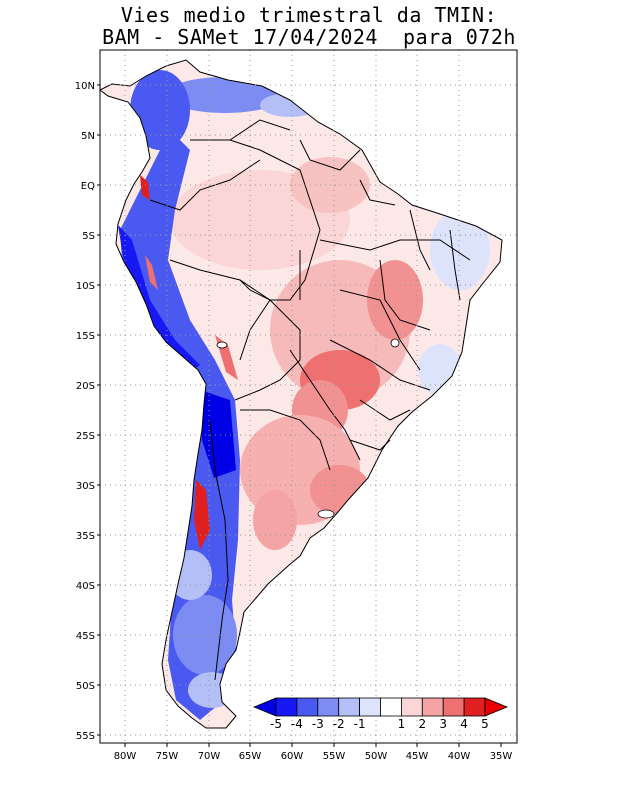  Describe the element at coordinates (88, 236) in the screenshot. I see `lat-label: 5S` at that location.